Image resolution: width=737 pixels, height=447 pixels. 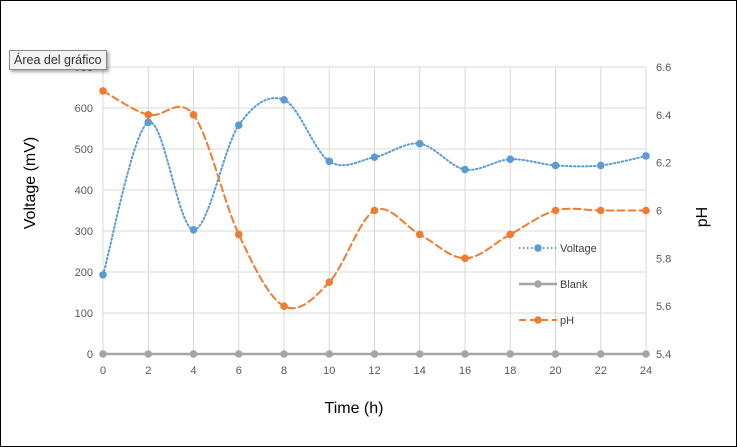 What do you see at coordinates (284, 371) in the screenshot?
I see `x-tick-label: 8` at bounding box center [284, 371].